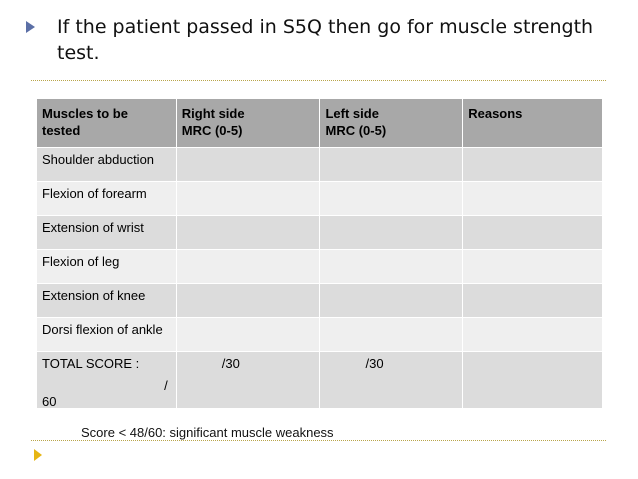 Image resolution: width=638 pixels, height=479 pixels. What do you see at coordinates (91, 363) in the screenshot?
I see `total-label: TOTAL SCORE :` at bounding box center [91, 363].